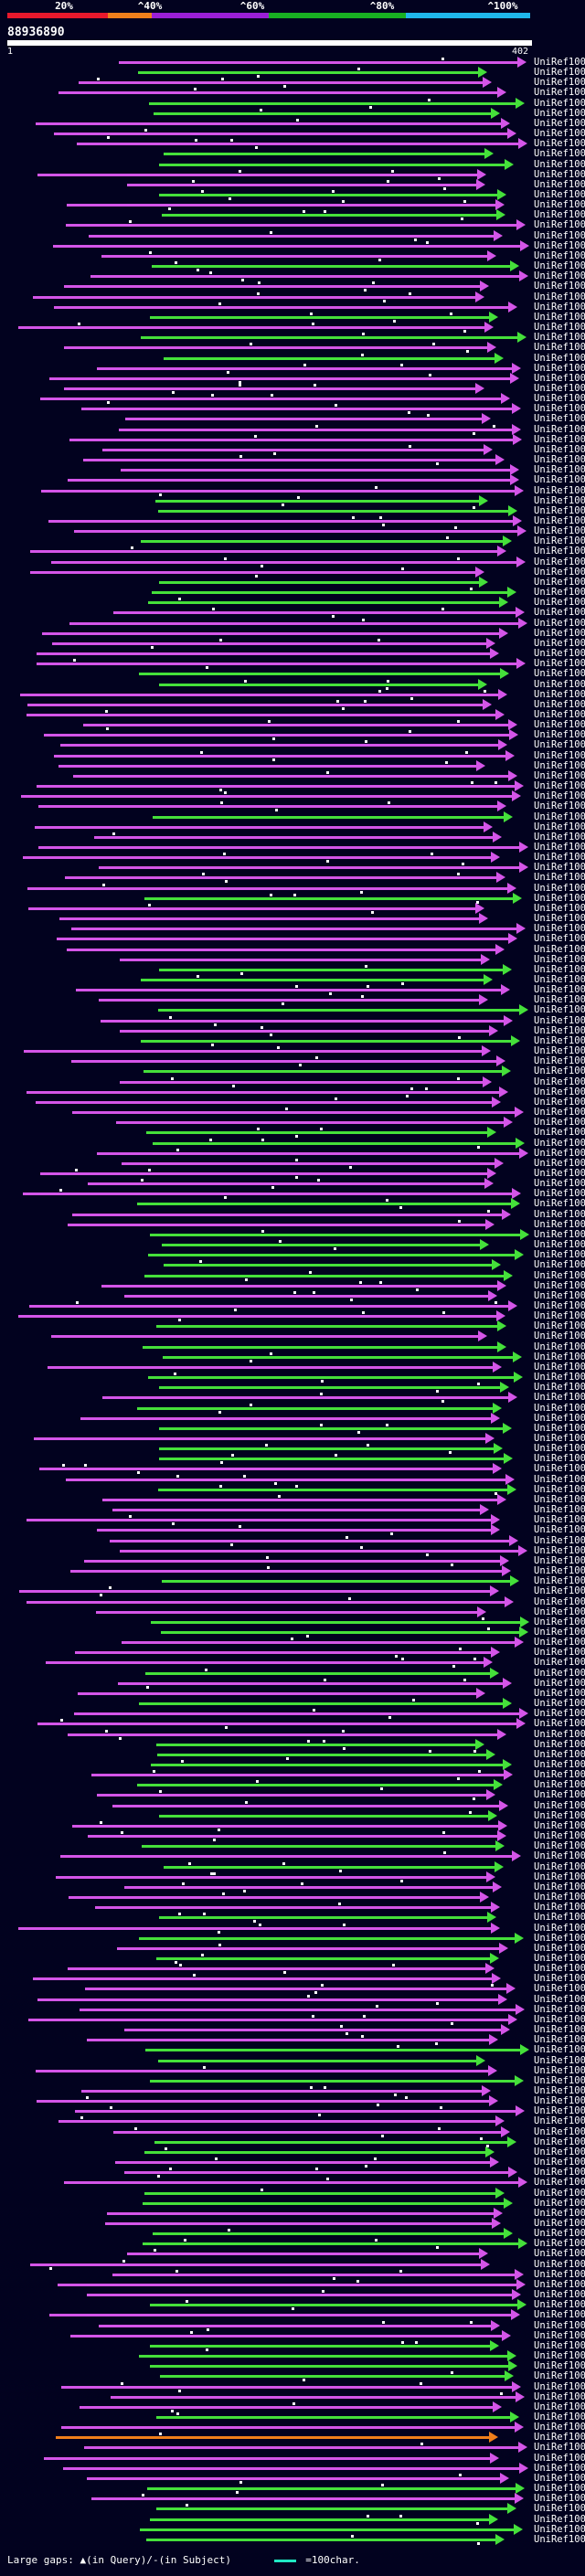  I want to click on hit-label: UniRef100_Q6CPQ6, so click(560, 1510).